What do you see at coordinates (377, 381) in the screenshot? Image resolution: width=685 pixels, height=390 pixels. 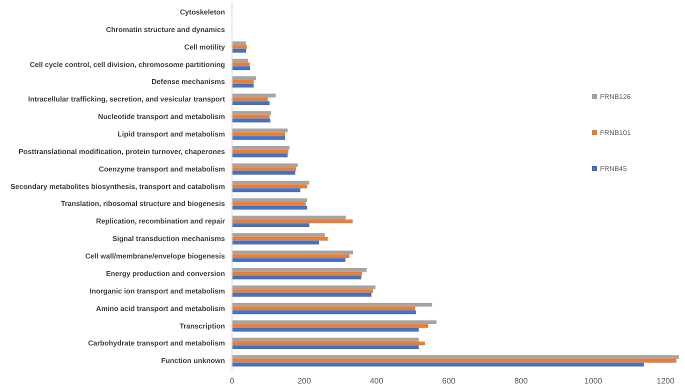 I see `x-tick-label: 400` at bounding box center [377, 381].